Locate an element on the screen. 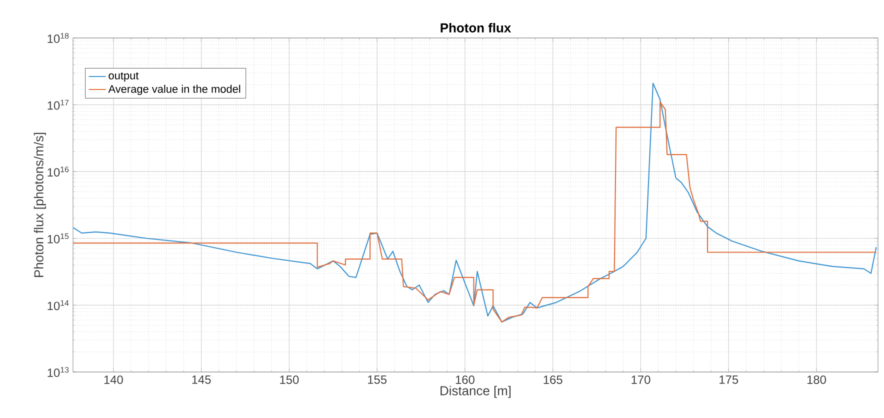  x-axis-title: Distance [m] is located at coordinates (475, 392).